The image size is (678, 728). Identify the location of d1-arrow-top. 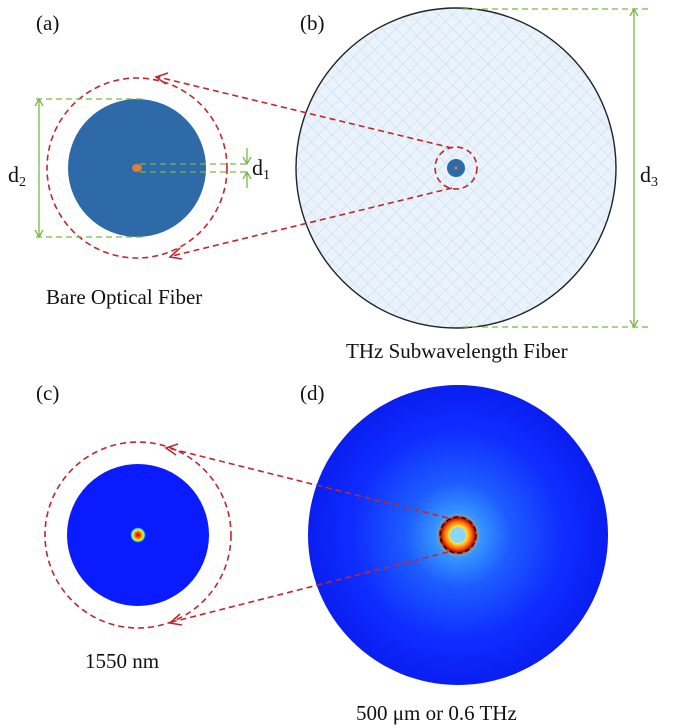
(247, 161).